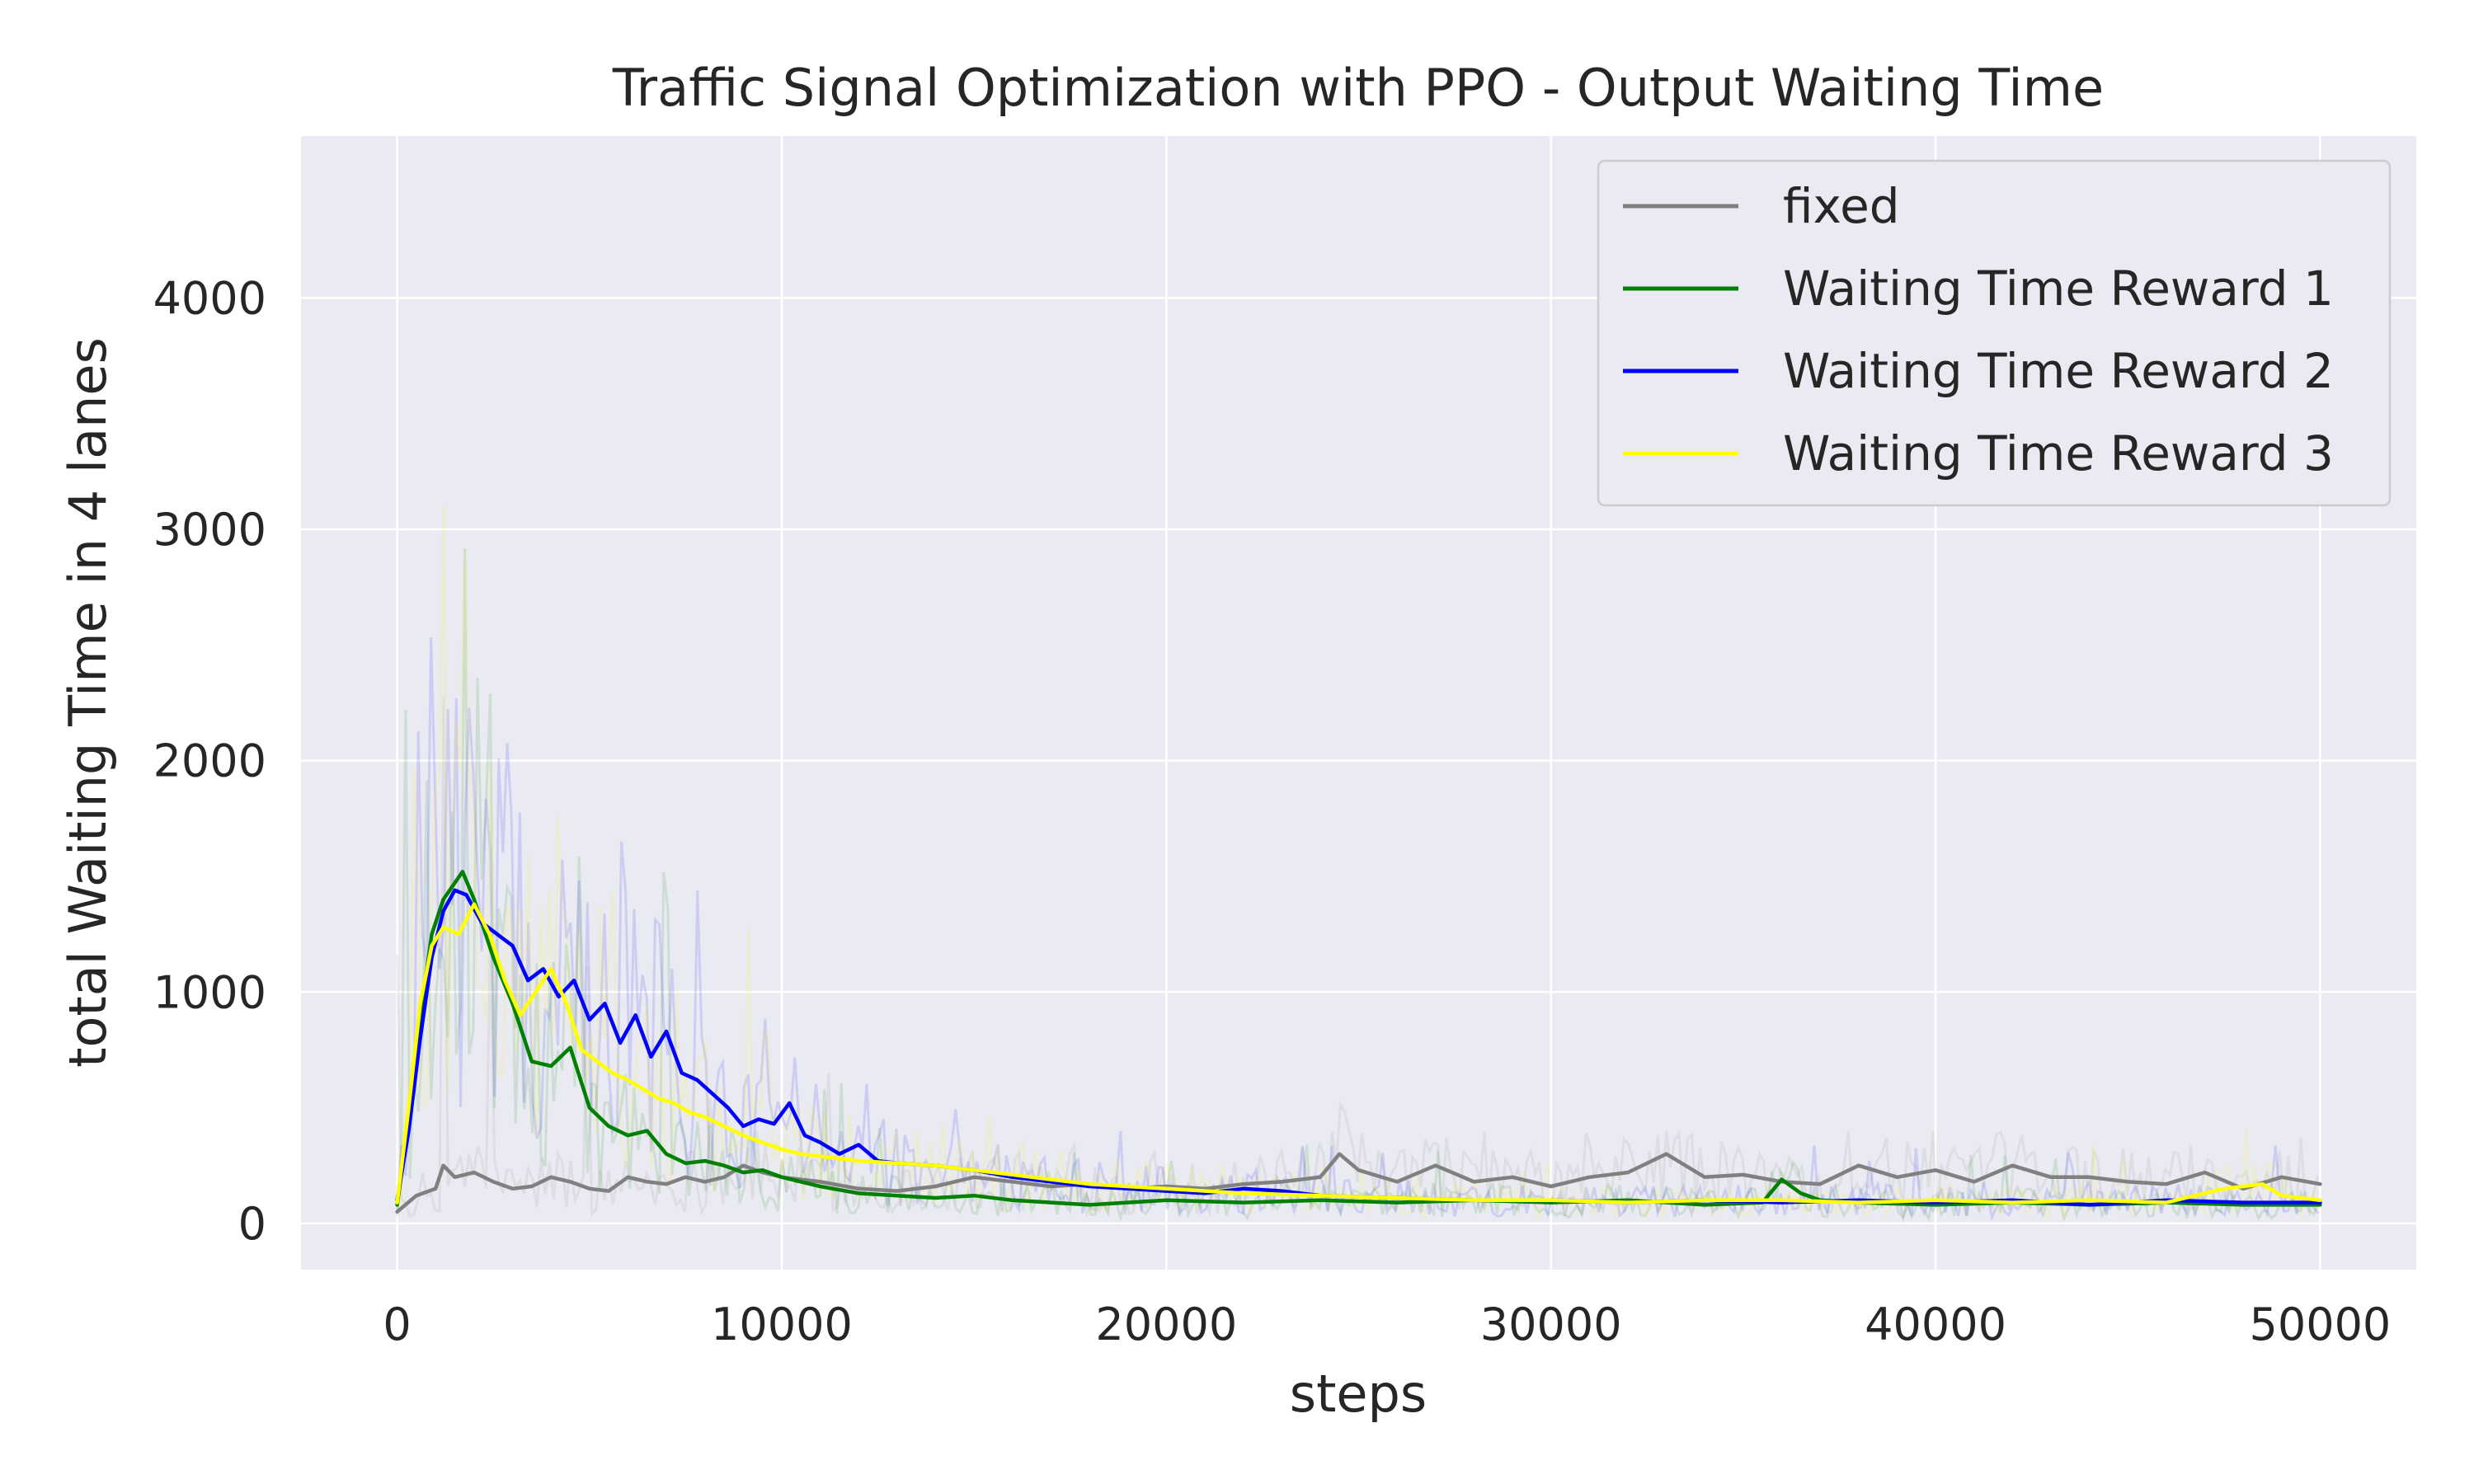  Describe the element at coordinates (1935, 1324) in the screenshot. I see `x-tick-label: 40000` at that location.